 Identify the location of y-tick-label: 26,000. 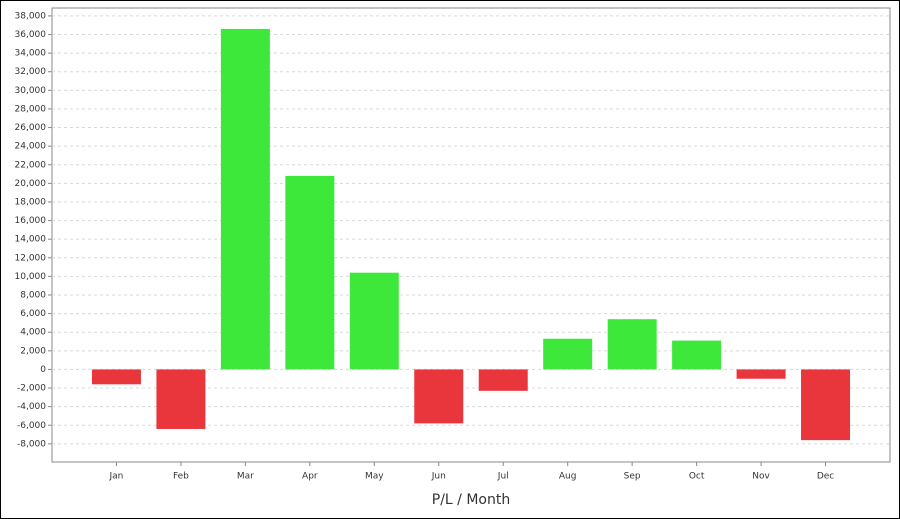
(31, 128).